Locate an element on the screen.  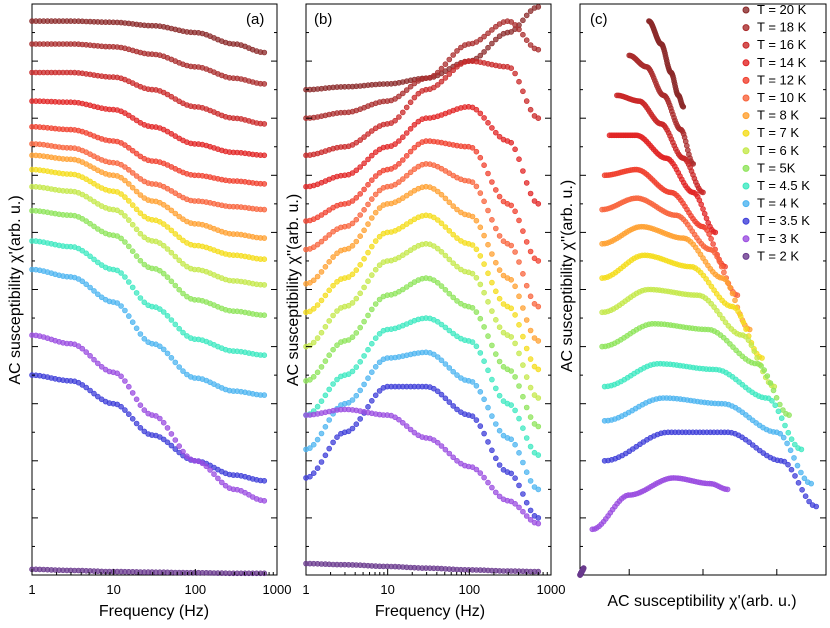
panel-b-x-axis-label: Frequency (Hz) is located at coordinates (430, 611).